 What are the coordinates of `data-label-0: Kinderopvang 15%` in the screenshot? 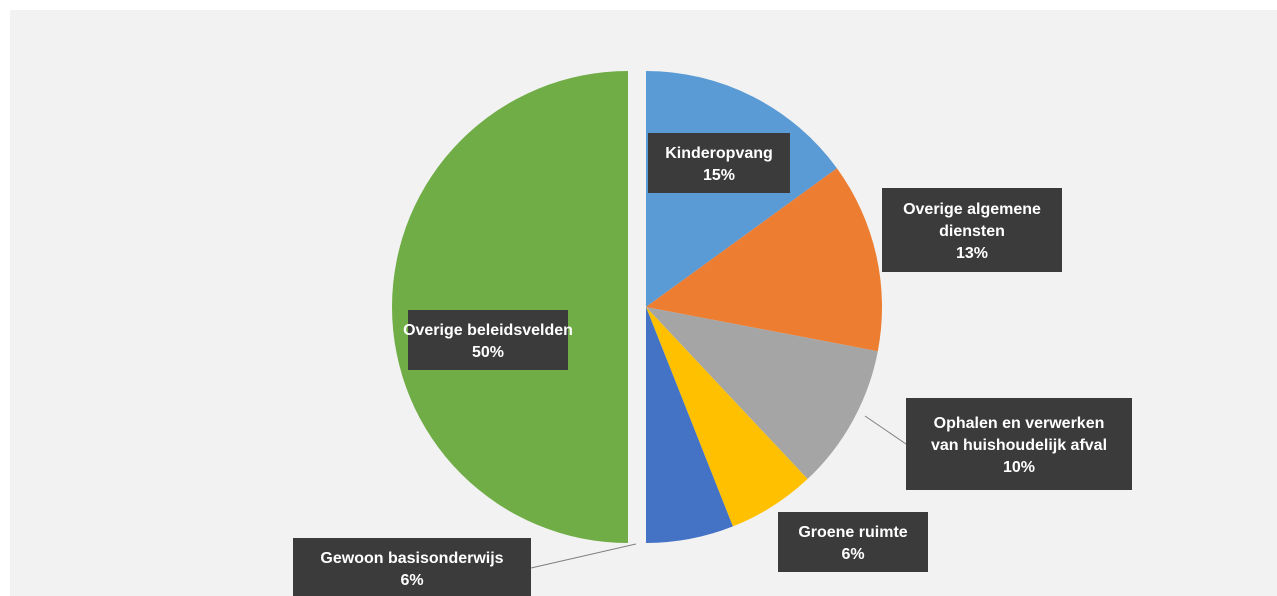 It's located at (719, 163).